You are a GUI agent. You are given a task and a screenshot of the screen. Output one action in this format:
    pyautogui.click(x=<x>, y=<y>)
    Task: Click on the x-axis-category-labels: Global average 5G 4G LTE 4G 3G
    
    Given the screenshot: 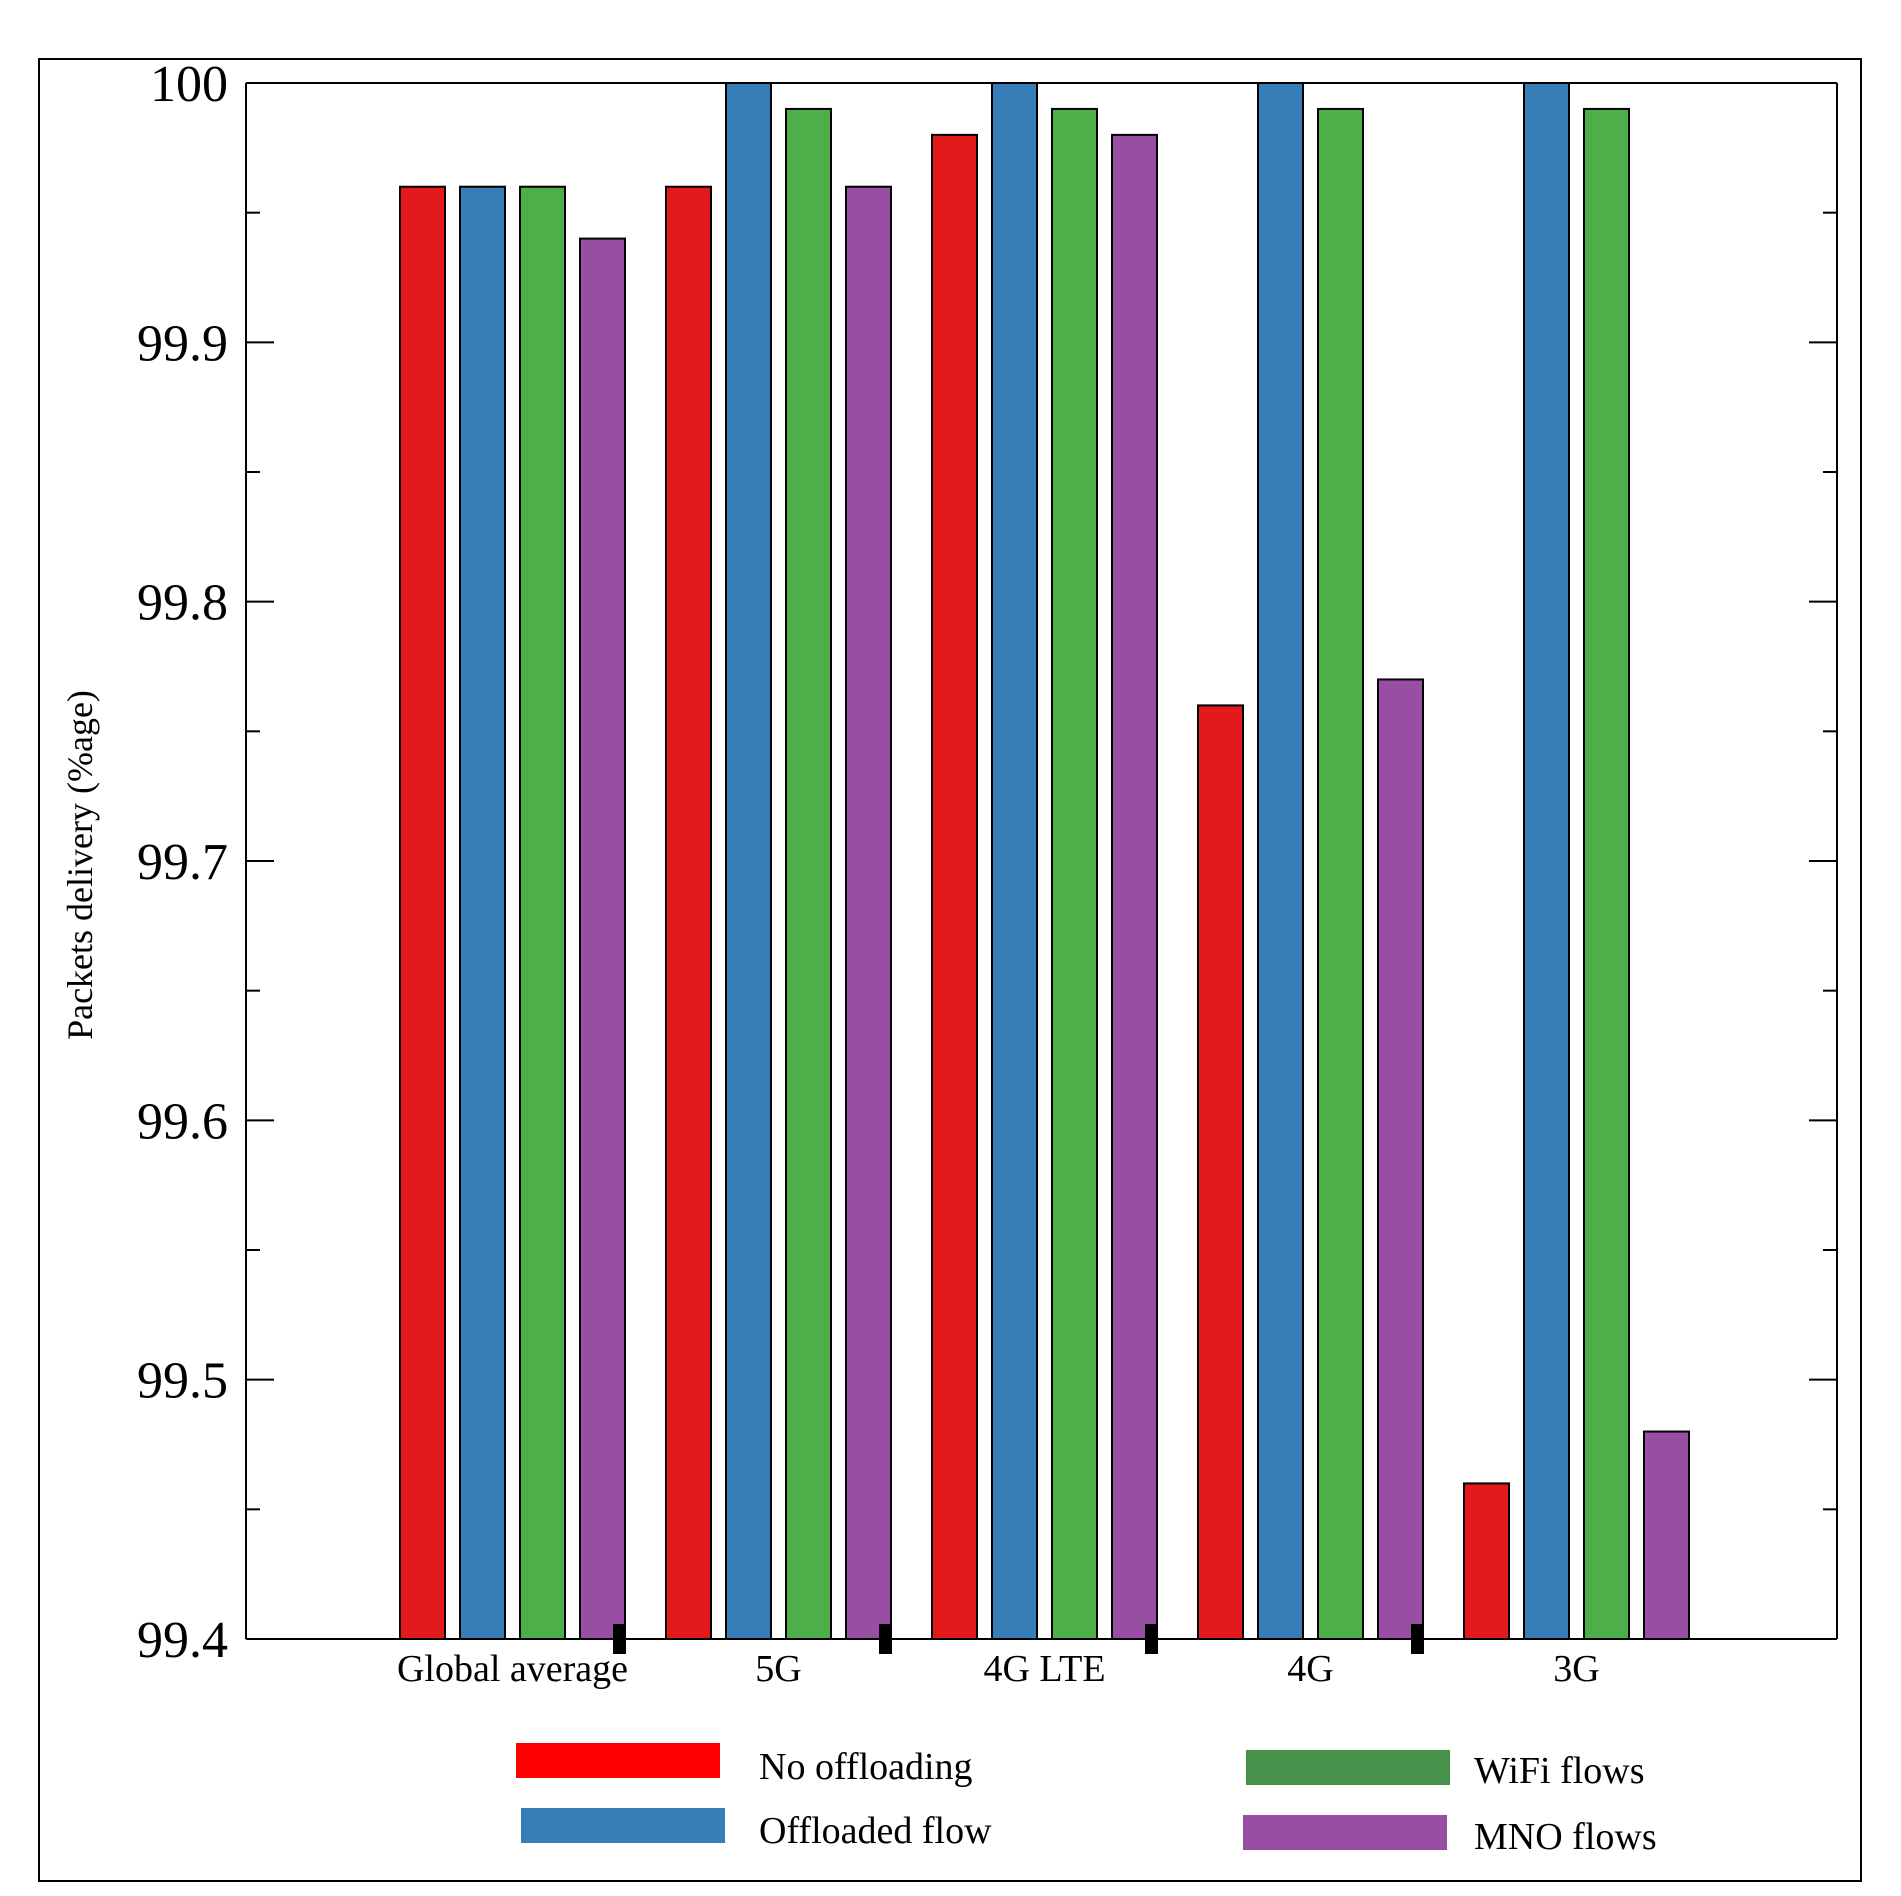 What is the action you would take?
    pyautogui.click(x=998, y=1669)
    